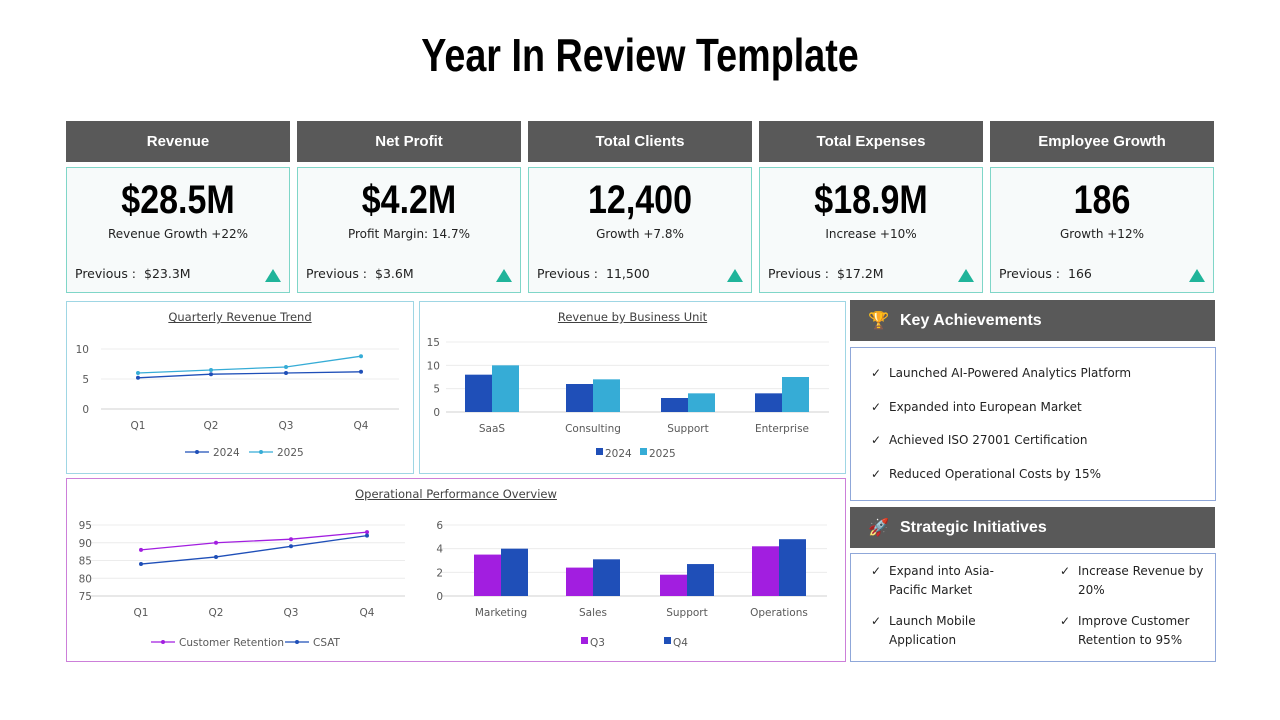 This screenshot has height=720, width=1280. What do you see at coordinates (178, 200) in the screenshot?
I see `kpi-value: $28.5M` at bounding box center [178, 200].